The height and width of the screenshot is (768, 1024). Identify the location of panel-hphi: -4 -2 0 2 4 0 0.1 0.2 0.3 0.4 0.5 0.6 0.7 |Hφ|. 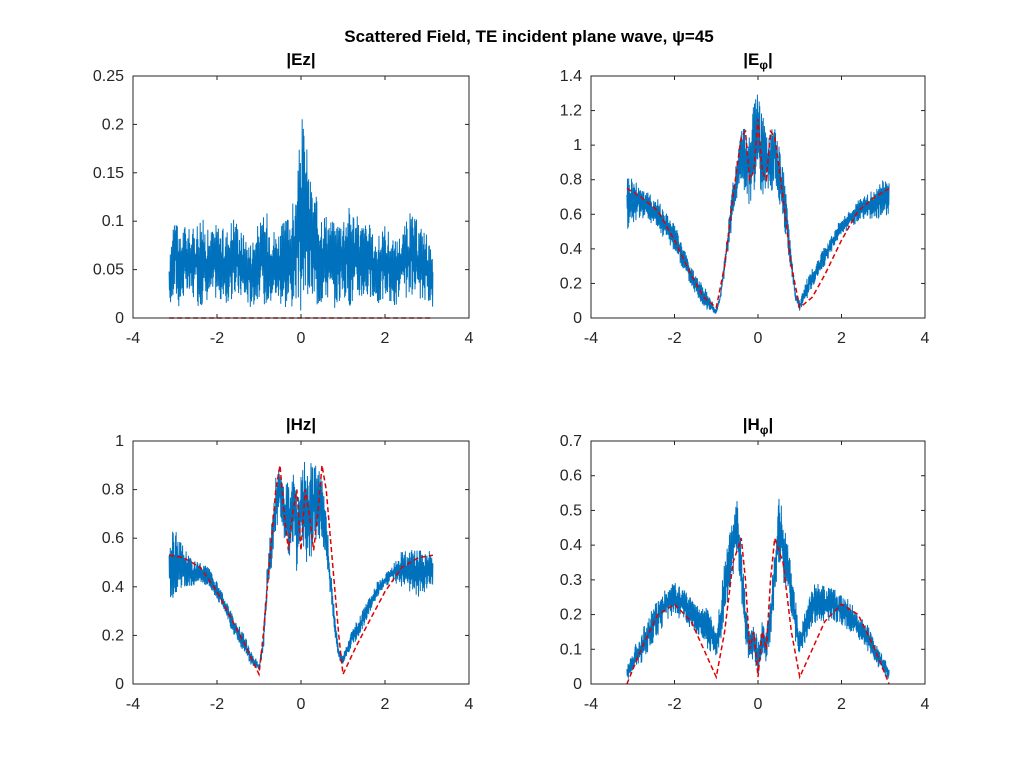
(745, 564).